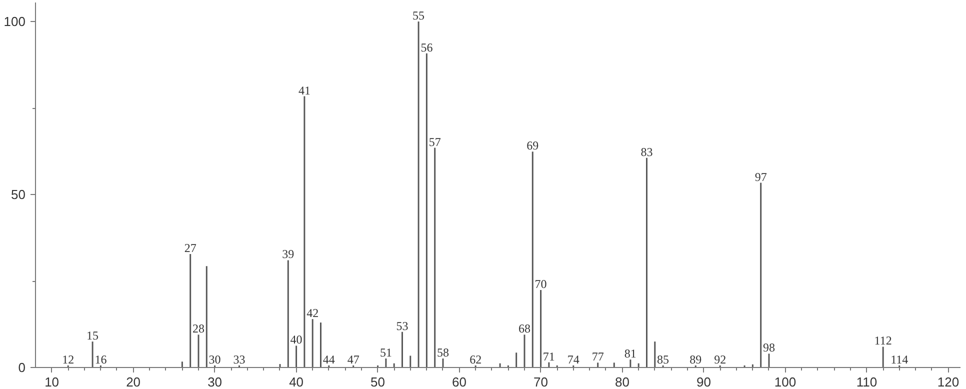 The image size is (966, 389). Describe the element at coordinates (663, 359) in the screenshot. I see `annotation: 85` at that location.